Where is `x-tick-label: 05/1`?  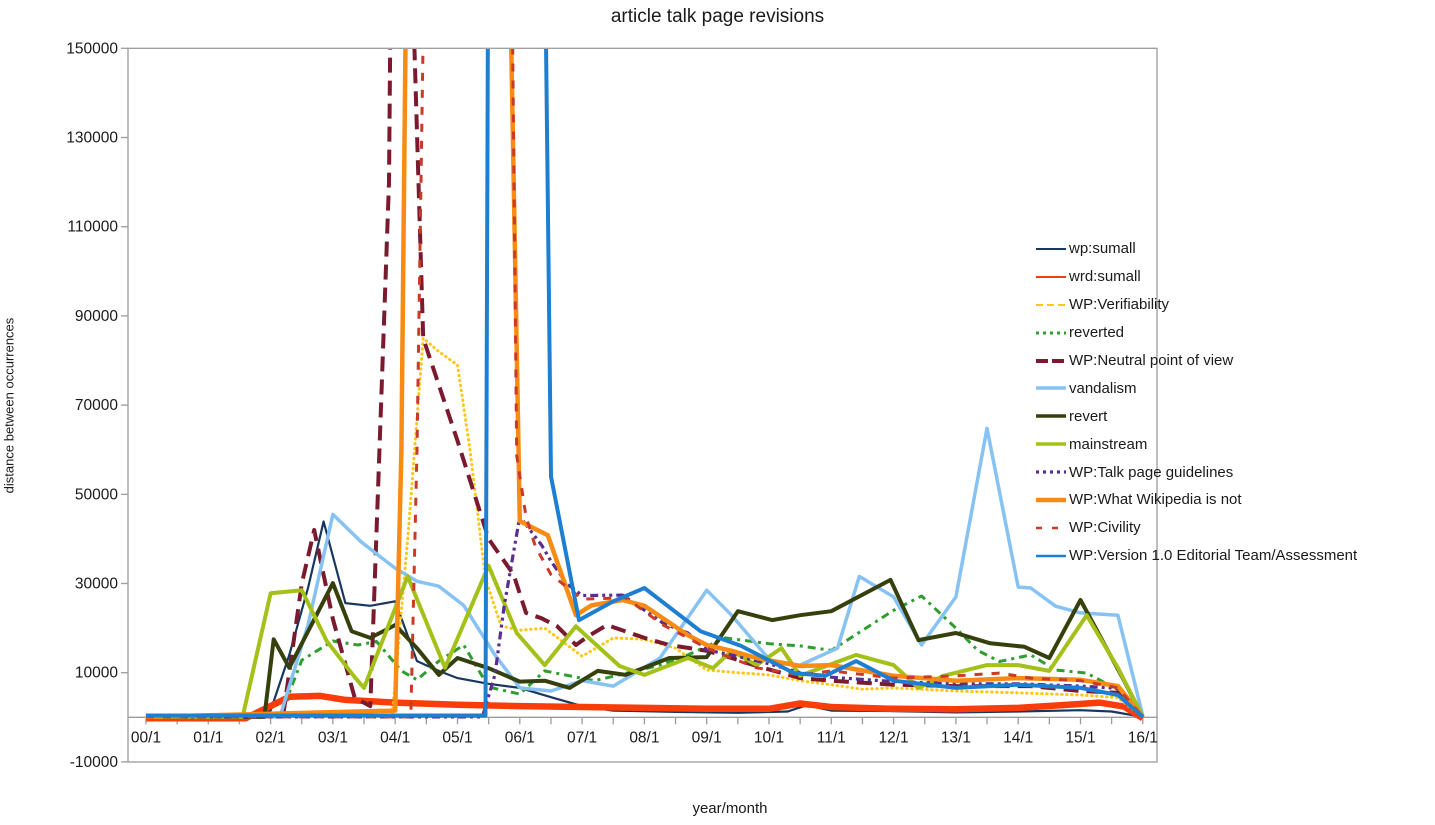 x-tick-label: 05/1 is located at coordinates (457, 737).